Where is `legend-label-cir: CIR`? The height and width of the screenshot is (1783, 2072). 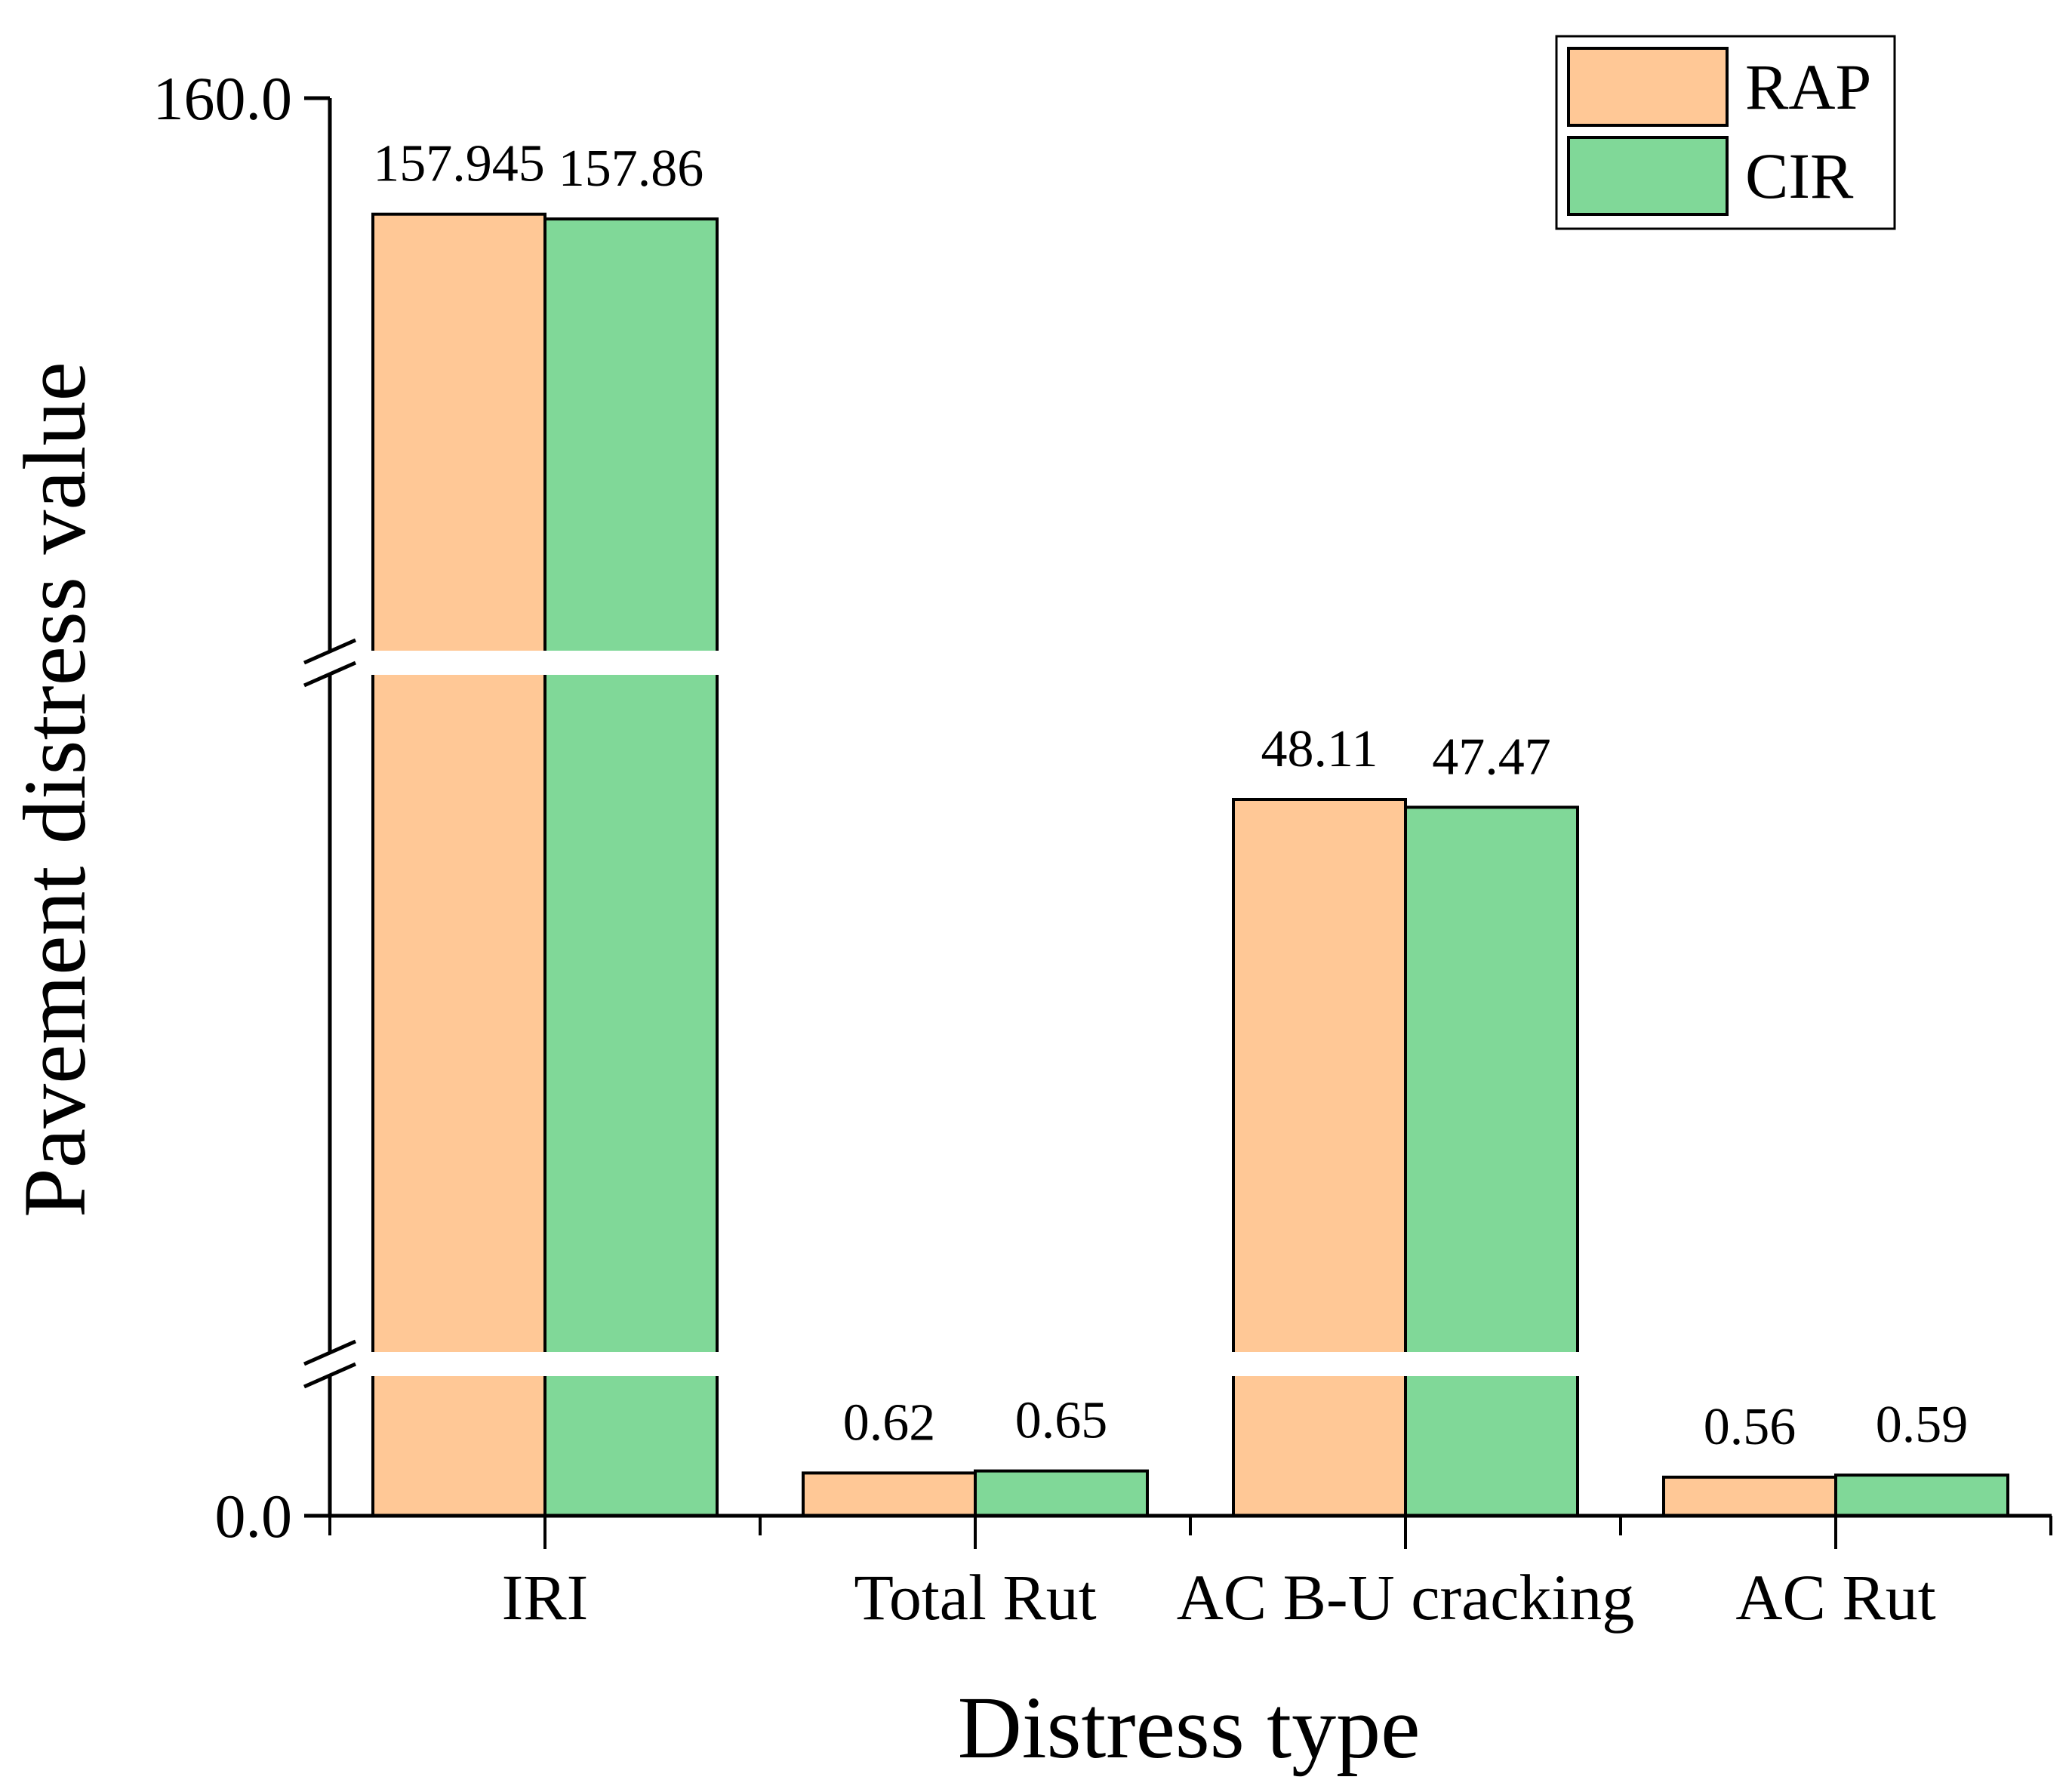
legend-label-cir: CIR is located at coordinates (1799, 176).